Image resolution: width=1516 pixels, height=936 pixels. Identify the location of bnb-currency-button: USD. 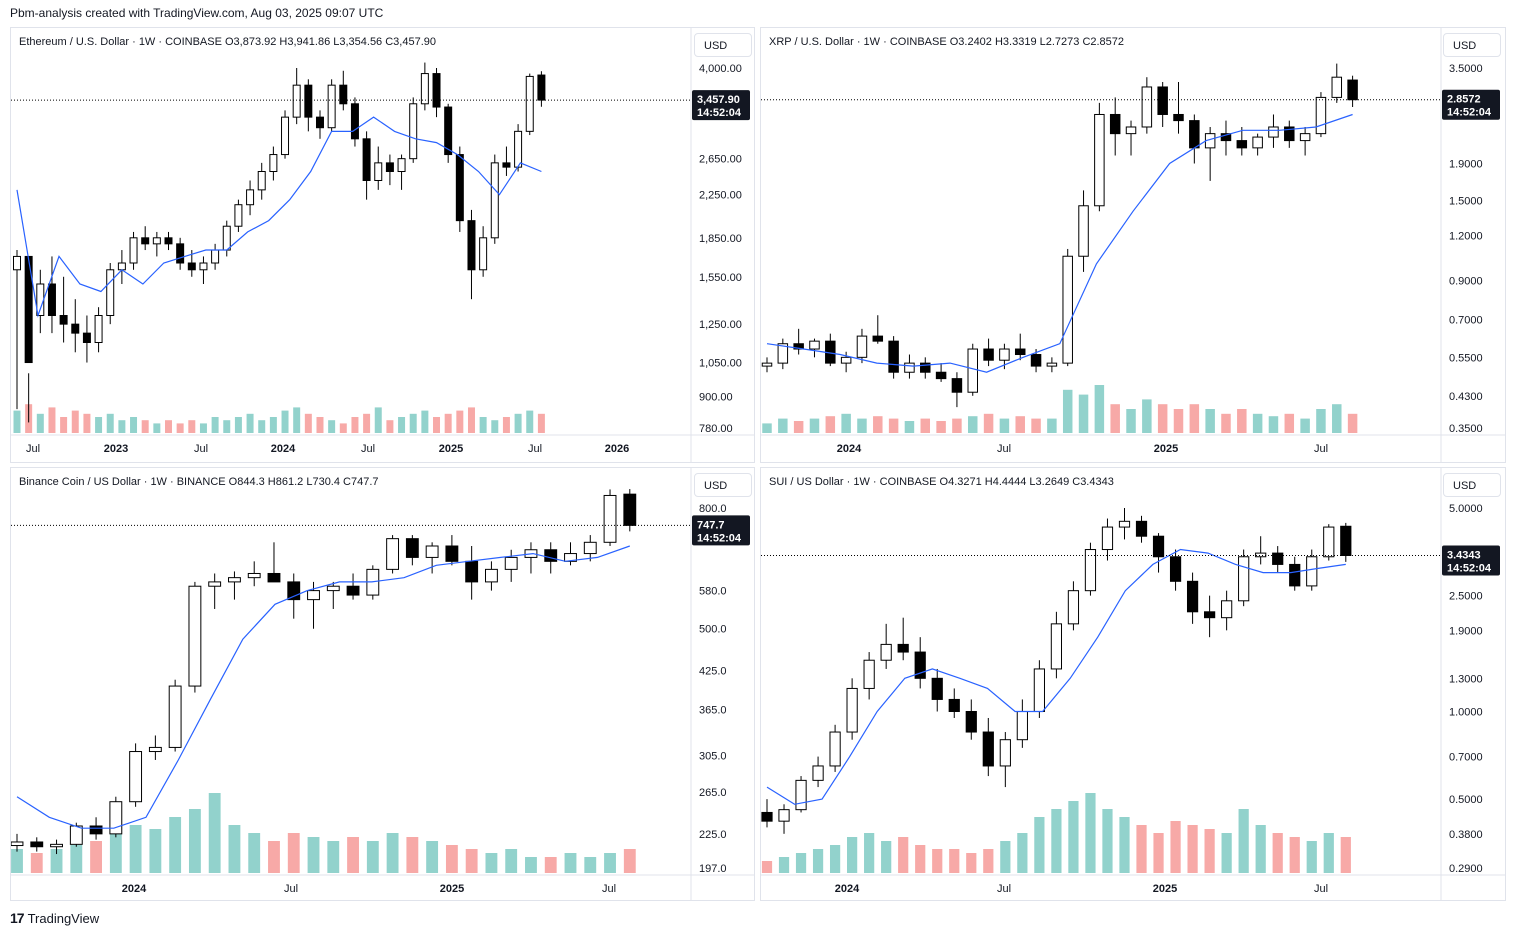
(723, 485).